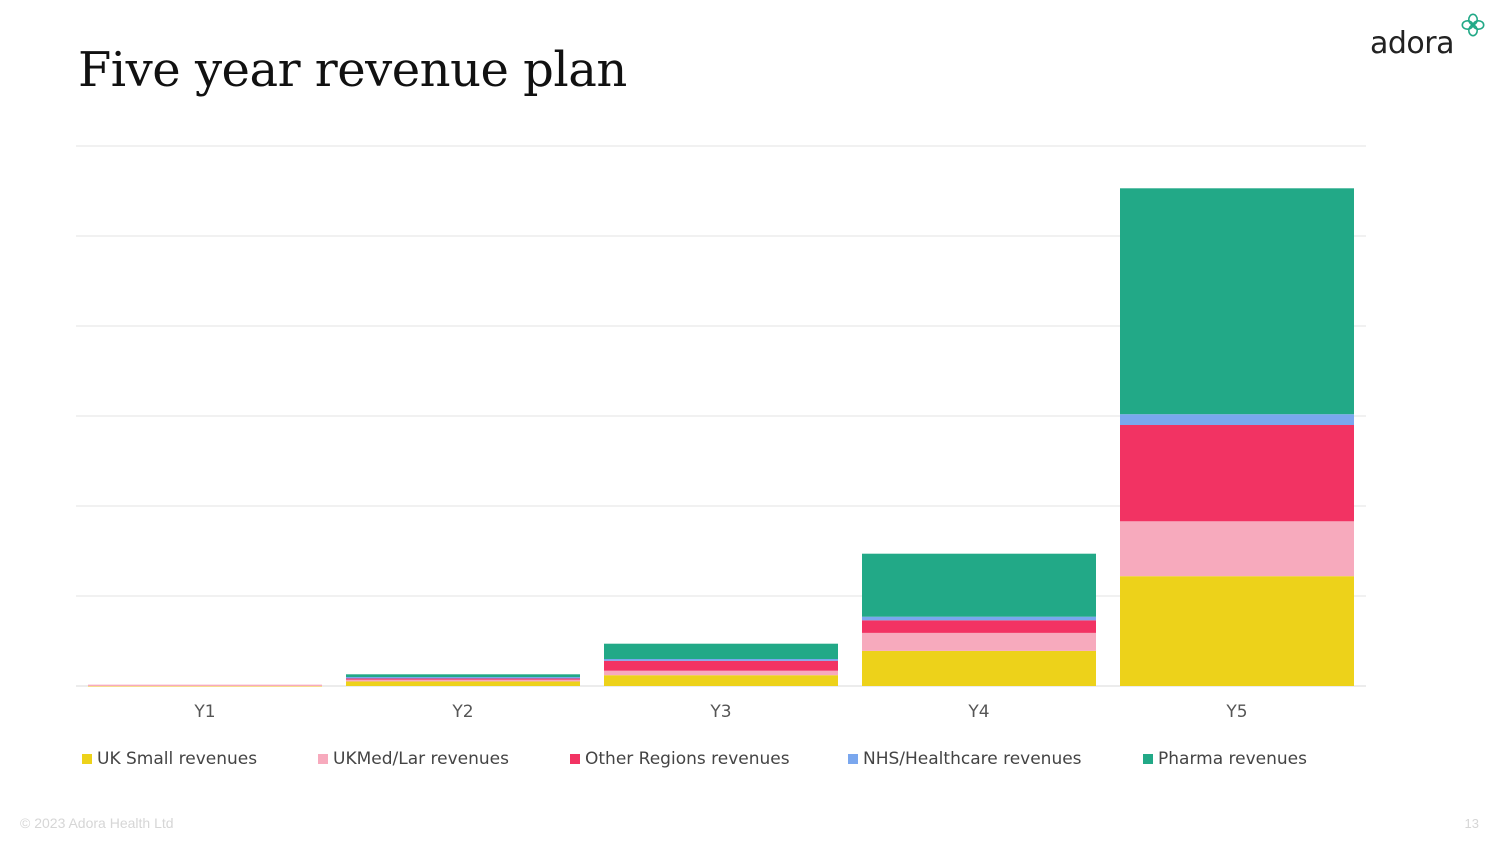 This screenshot has width=1500, height=844. Describe the element at coordinates (204, 712) in the screenshot. I see `x-tick-label: Y1` at that location.